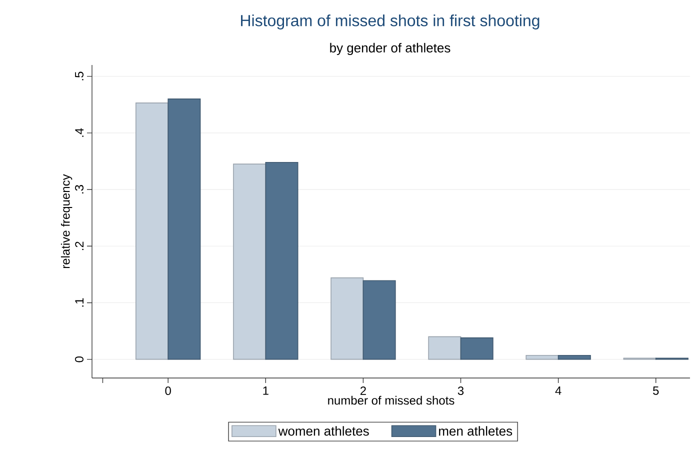 This screenshot has width=694, height=461. I want to click on x-tick-label: 4, so click(558, 390).